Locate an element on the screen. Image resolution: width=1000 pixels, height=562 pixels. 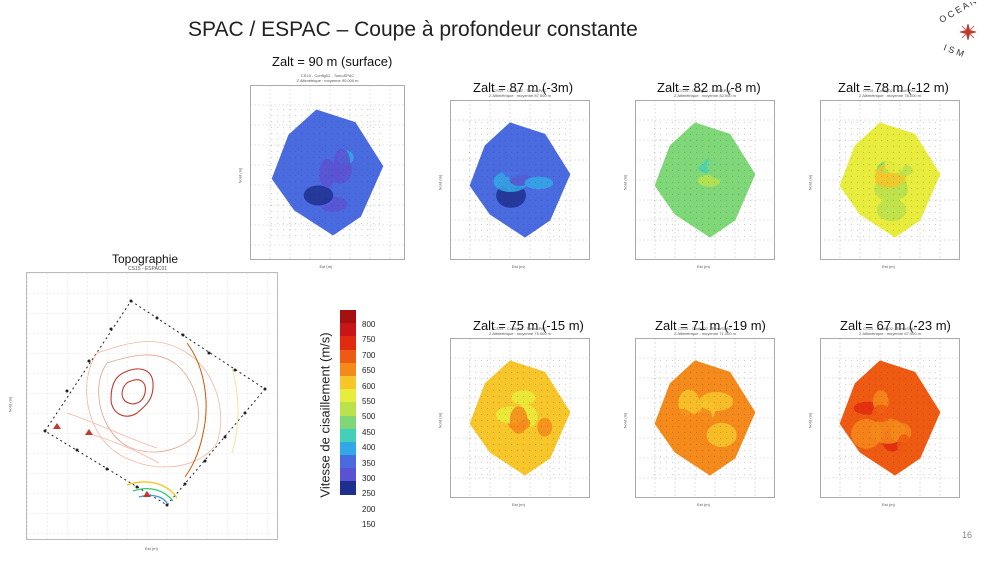
map-caption-line: Z Altimétrique : moyenne 87.000 m is located at coordinates (520, 95).